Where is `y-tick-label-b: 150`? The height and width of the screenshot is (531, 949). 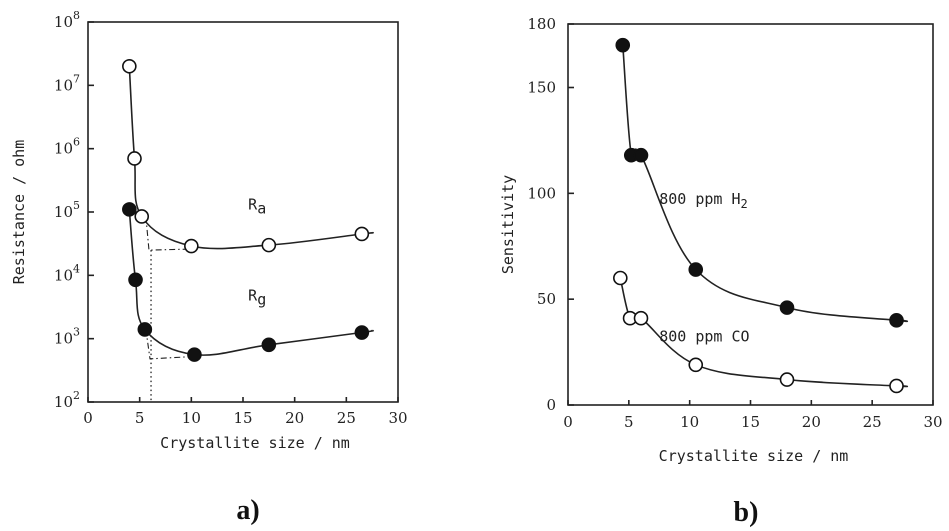
y-tick-label-b: 150 is located at coordinates (541, 88).